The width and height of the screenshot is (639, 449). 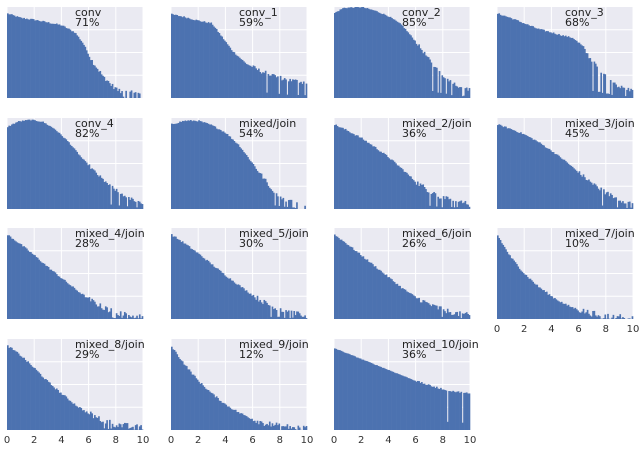 I want to click on x-tick-label: 2, so click(x=198, y=440).